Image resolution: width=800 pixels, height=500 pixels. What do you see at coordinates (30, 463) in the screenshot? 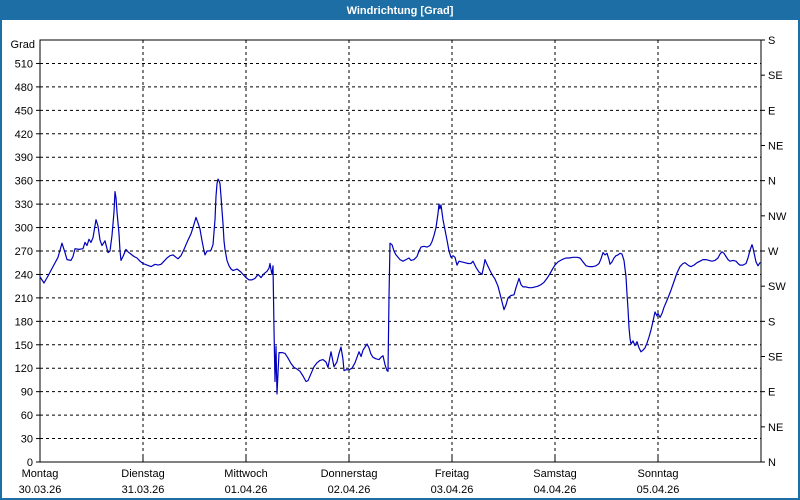
I see `y-left-tick-label: 0` at bounding box center [30, 463].